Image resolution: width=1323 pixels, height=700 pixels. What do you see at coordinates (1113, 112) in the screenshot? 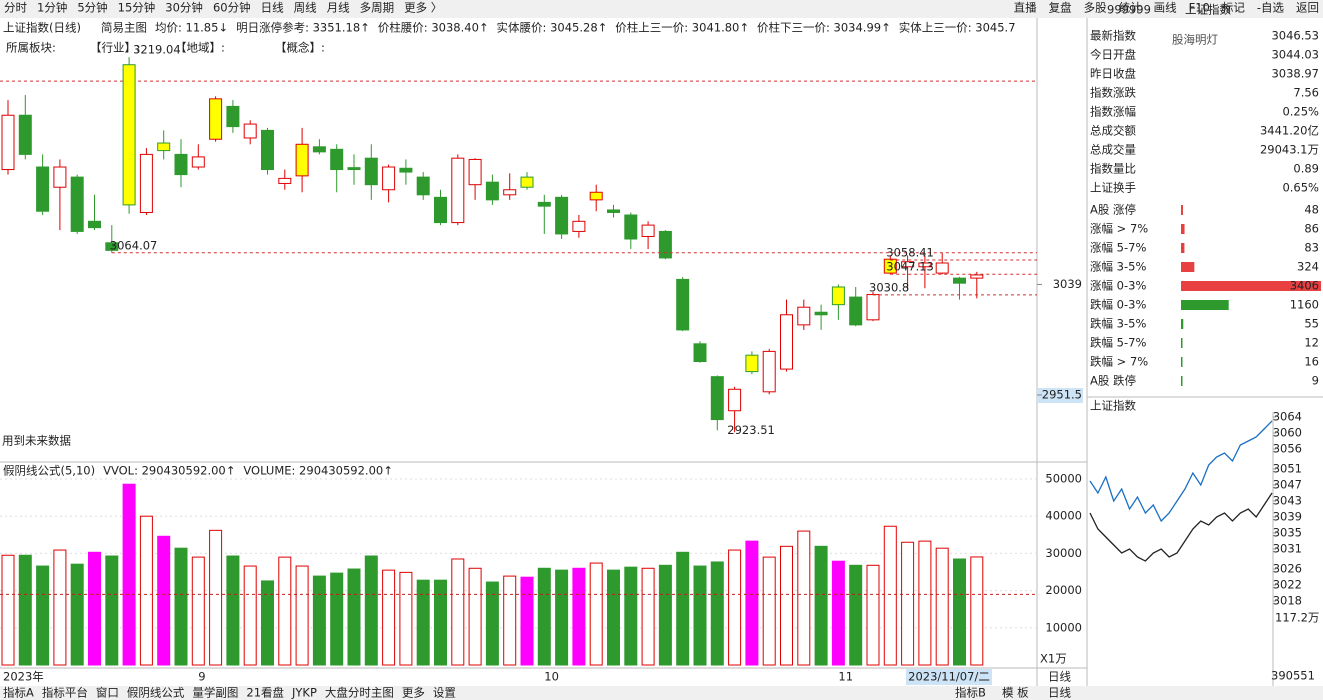
I see `info-label: 指数涨幅` at bounding box center [1113, 112].